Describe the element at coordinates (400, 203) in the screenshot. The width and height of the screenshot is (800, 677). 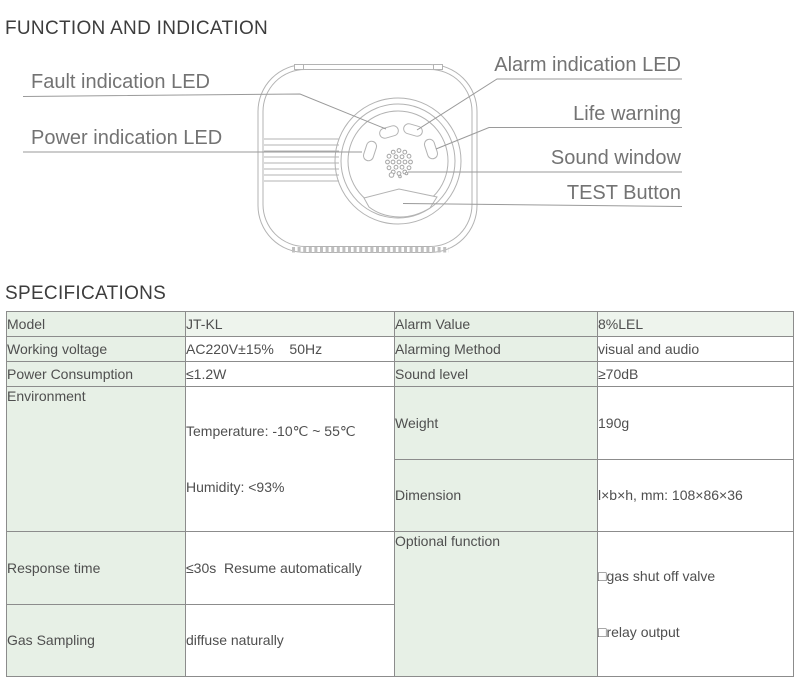
I see `test-button-icon` at that location.